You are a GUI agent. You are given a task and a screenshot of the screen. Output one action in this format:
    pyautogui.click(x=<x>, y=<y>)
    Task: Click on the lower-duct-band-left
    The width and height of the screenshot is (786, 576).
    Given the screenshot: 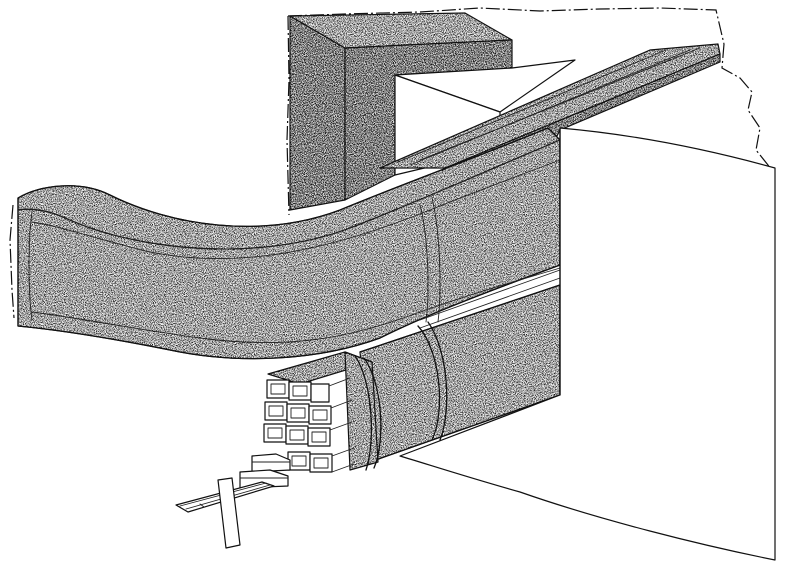 What is the action you would take?
    pyautogui.click(x=429, y=383)
    